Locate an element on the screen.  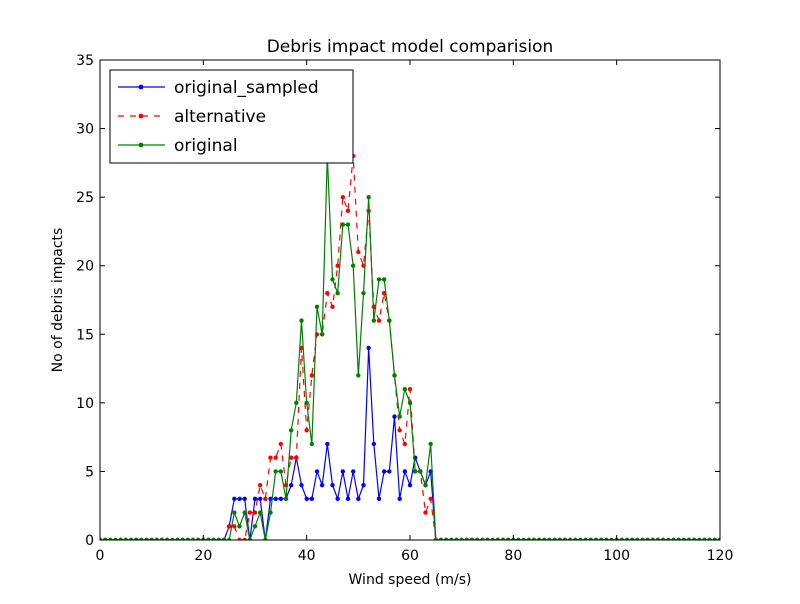
x-tick-label: 20 is located at coordinates (203, 556).